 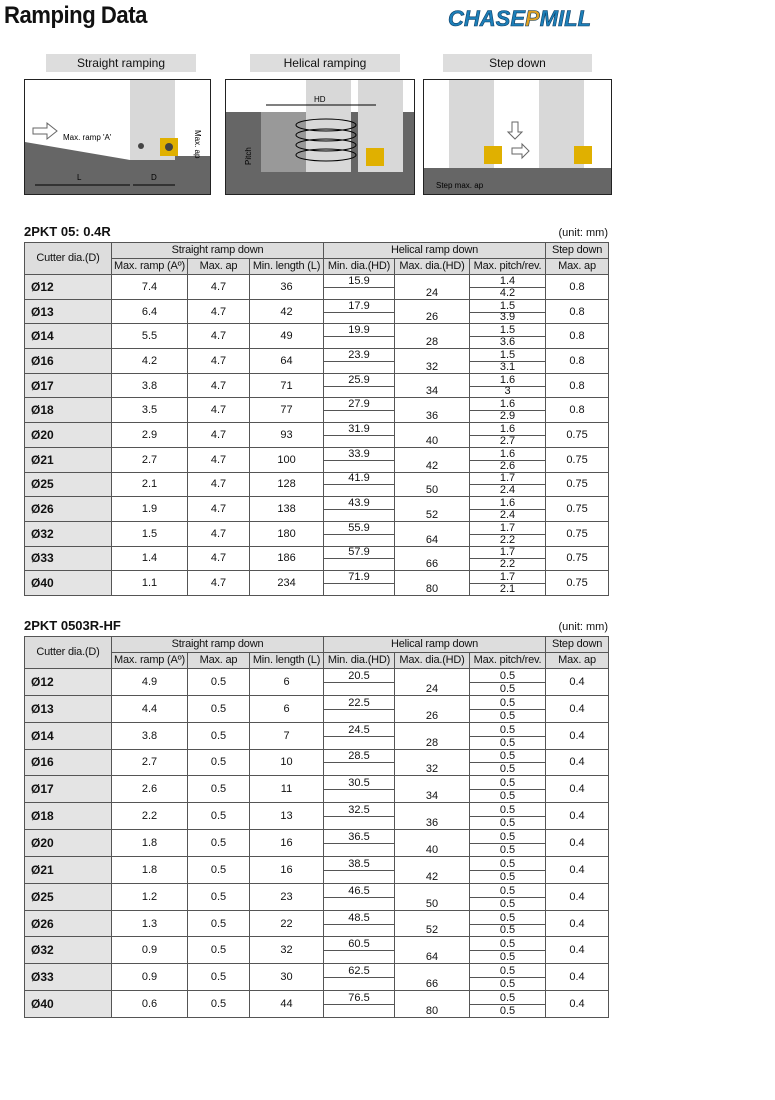 I want to click on pitch-value-top: 1.6, so click(x=507, y=453).